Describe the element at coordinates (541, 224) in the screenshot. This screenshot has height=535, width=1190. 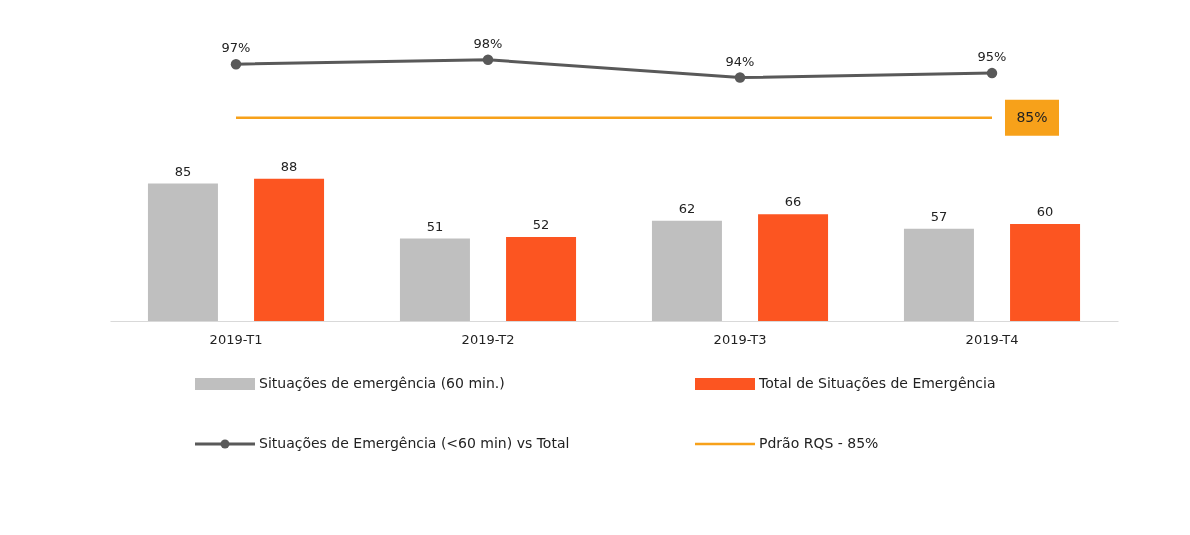
I see `data-label: 52` at that location.